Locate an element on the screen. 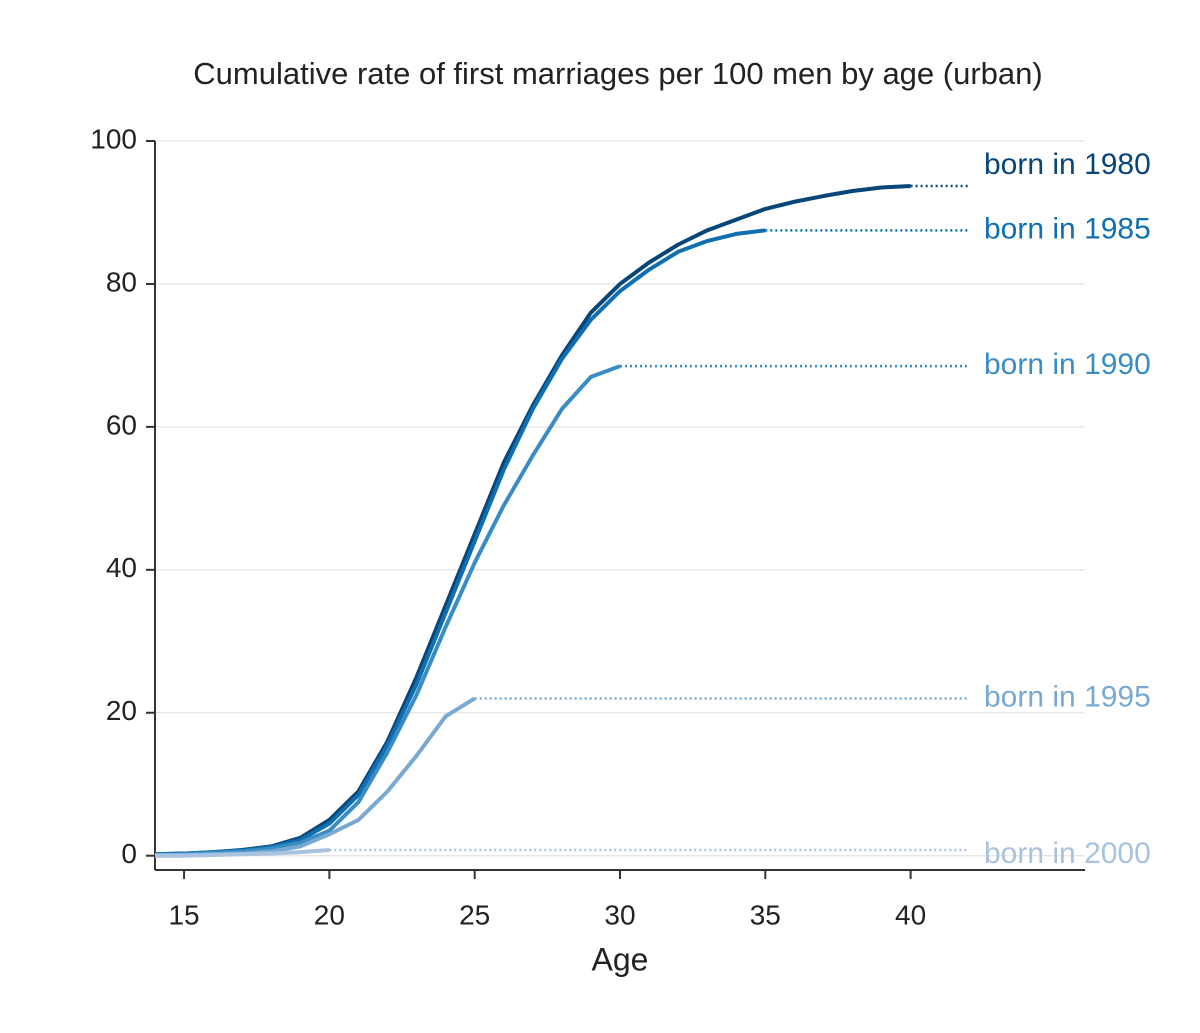 This screenshot has width=1200, height=1033. y-tick-label: 100 is located at coordinates (113, 138).